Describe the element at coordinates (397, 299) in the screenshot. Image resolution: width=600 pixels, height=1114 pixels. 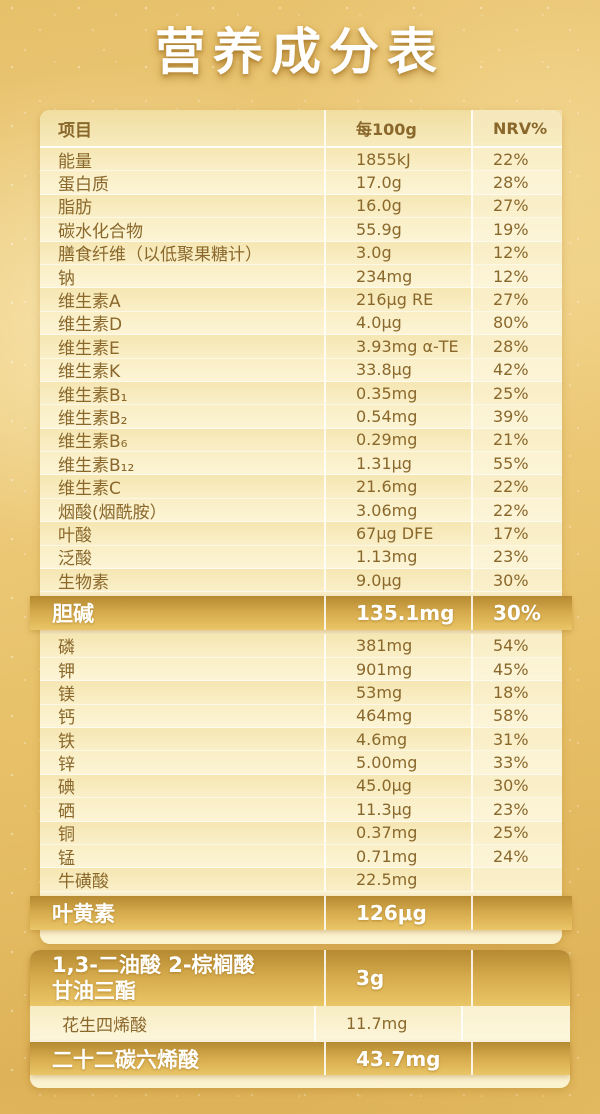
I see `nutrient-value: 216μg RE` at that location.